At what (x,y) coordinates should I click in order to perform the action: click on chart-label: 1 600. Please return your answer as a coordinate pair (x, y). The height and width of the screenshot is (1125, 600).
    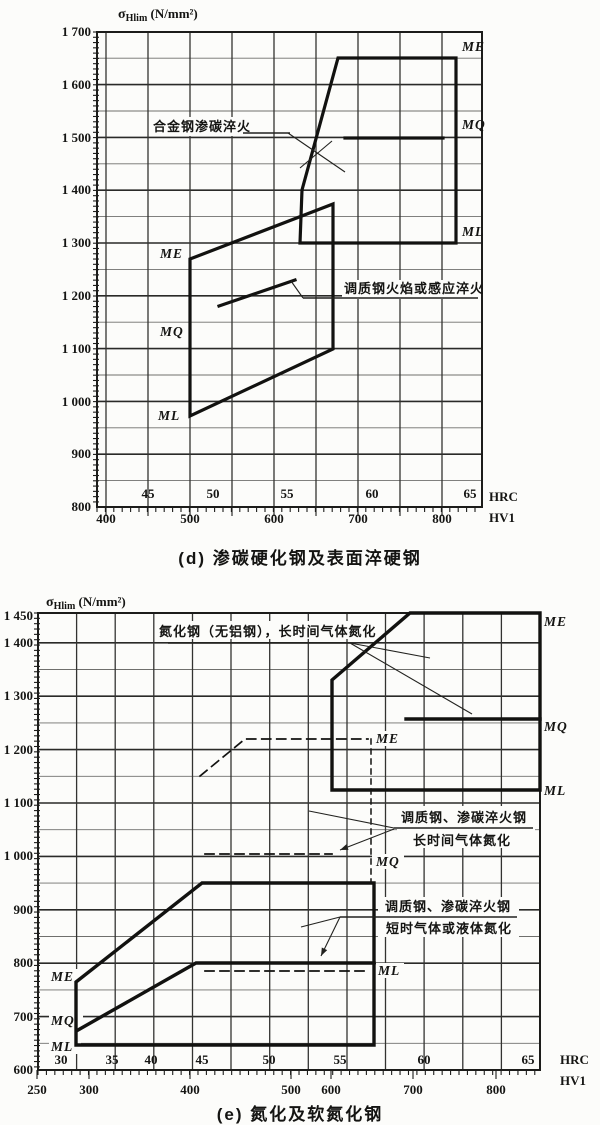
    Looking at the image, I should click on (76, 84).